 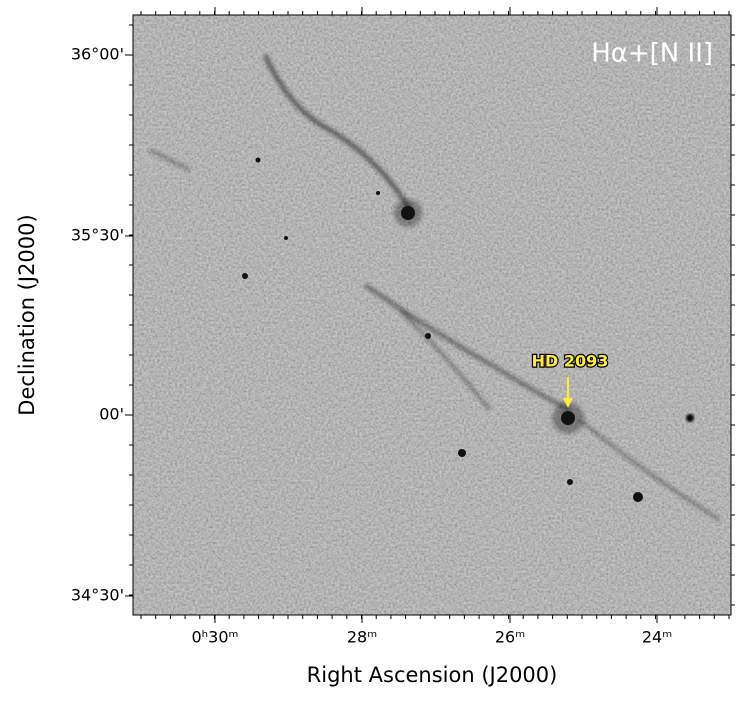 I want to click on x-tick-label: 0ʰ30ᵐ, so click(x=215, y=637).